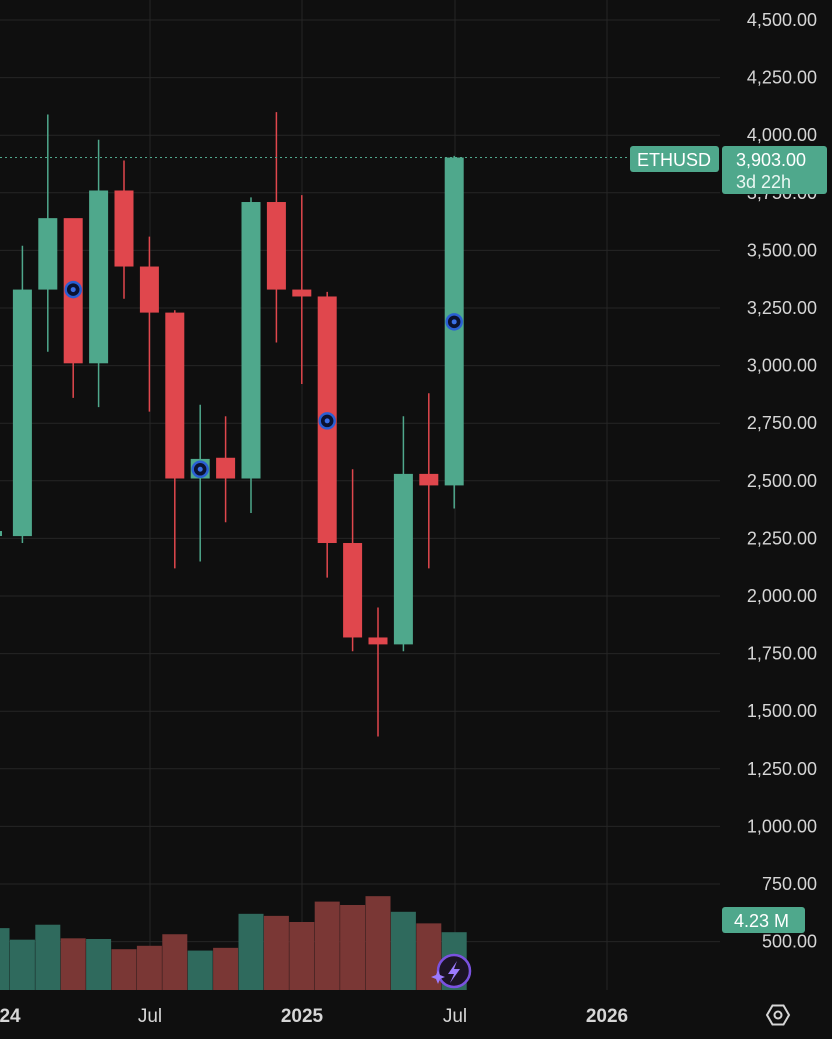 This screenshot has height=1039, width=832. I want to click on x-tick-label: 24, so click(10, 1016).